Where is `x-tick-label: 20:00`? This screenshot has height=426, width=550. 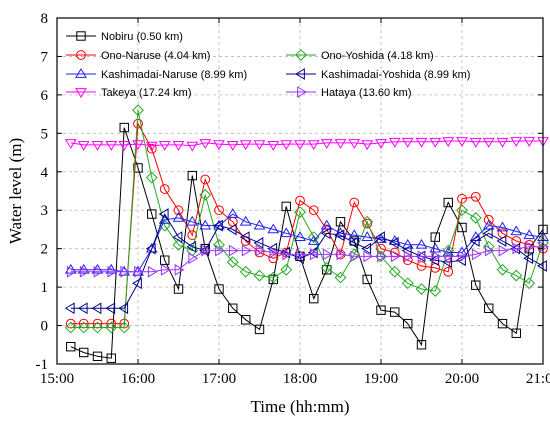
x-tick-label: 20:00 is located at coordinates (462, 379).